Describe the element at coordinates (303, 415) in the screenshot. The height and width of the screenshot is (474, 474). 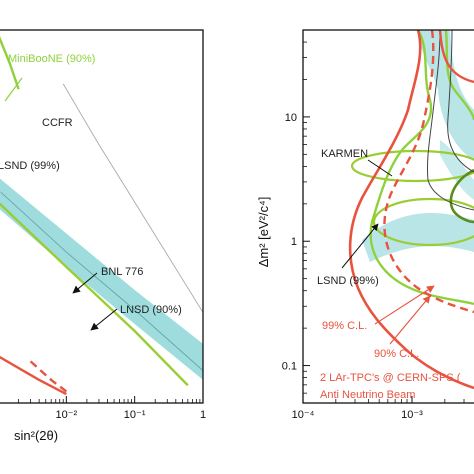
I see `right-x-tick-label-0: 10⁻⁴` at that location.